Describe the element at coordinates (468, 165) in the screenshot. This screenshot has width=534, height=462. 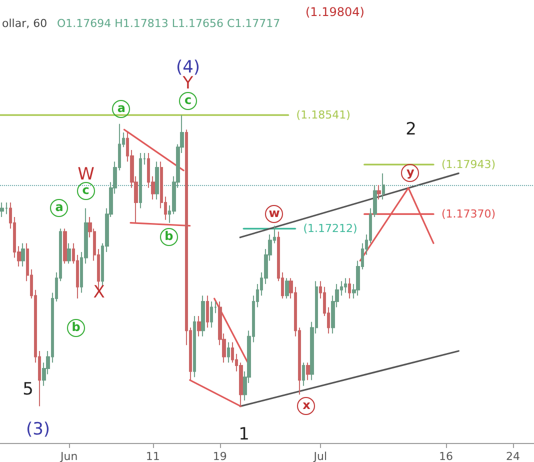
I see `series-label: (1.17943)` at that location.